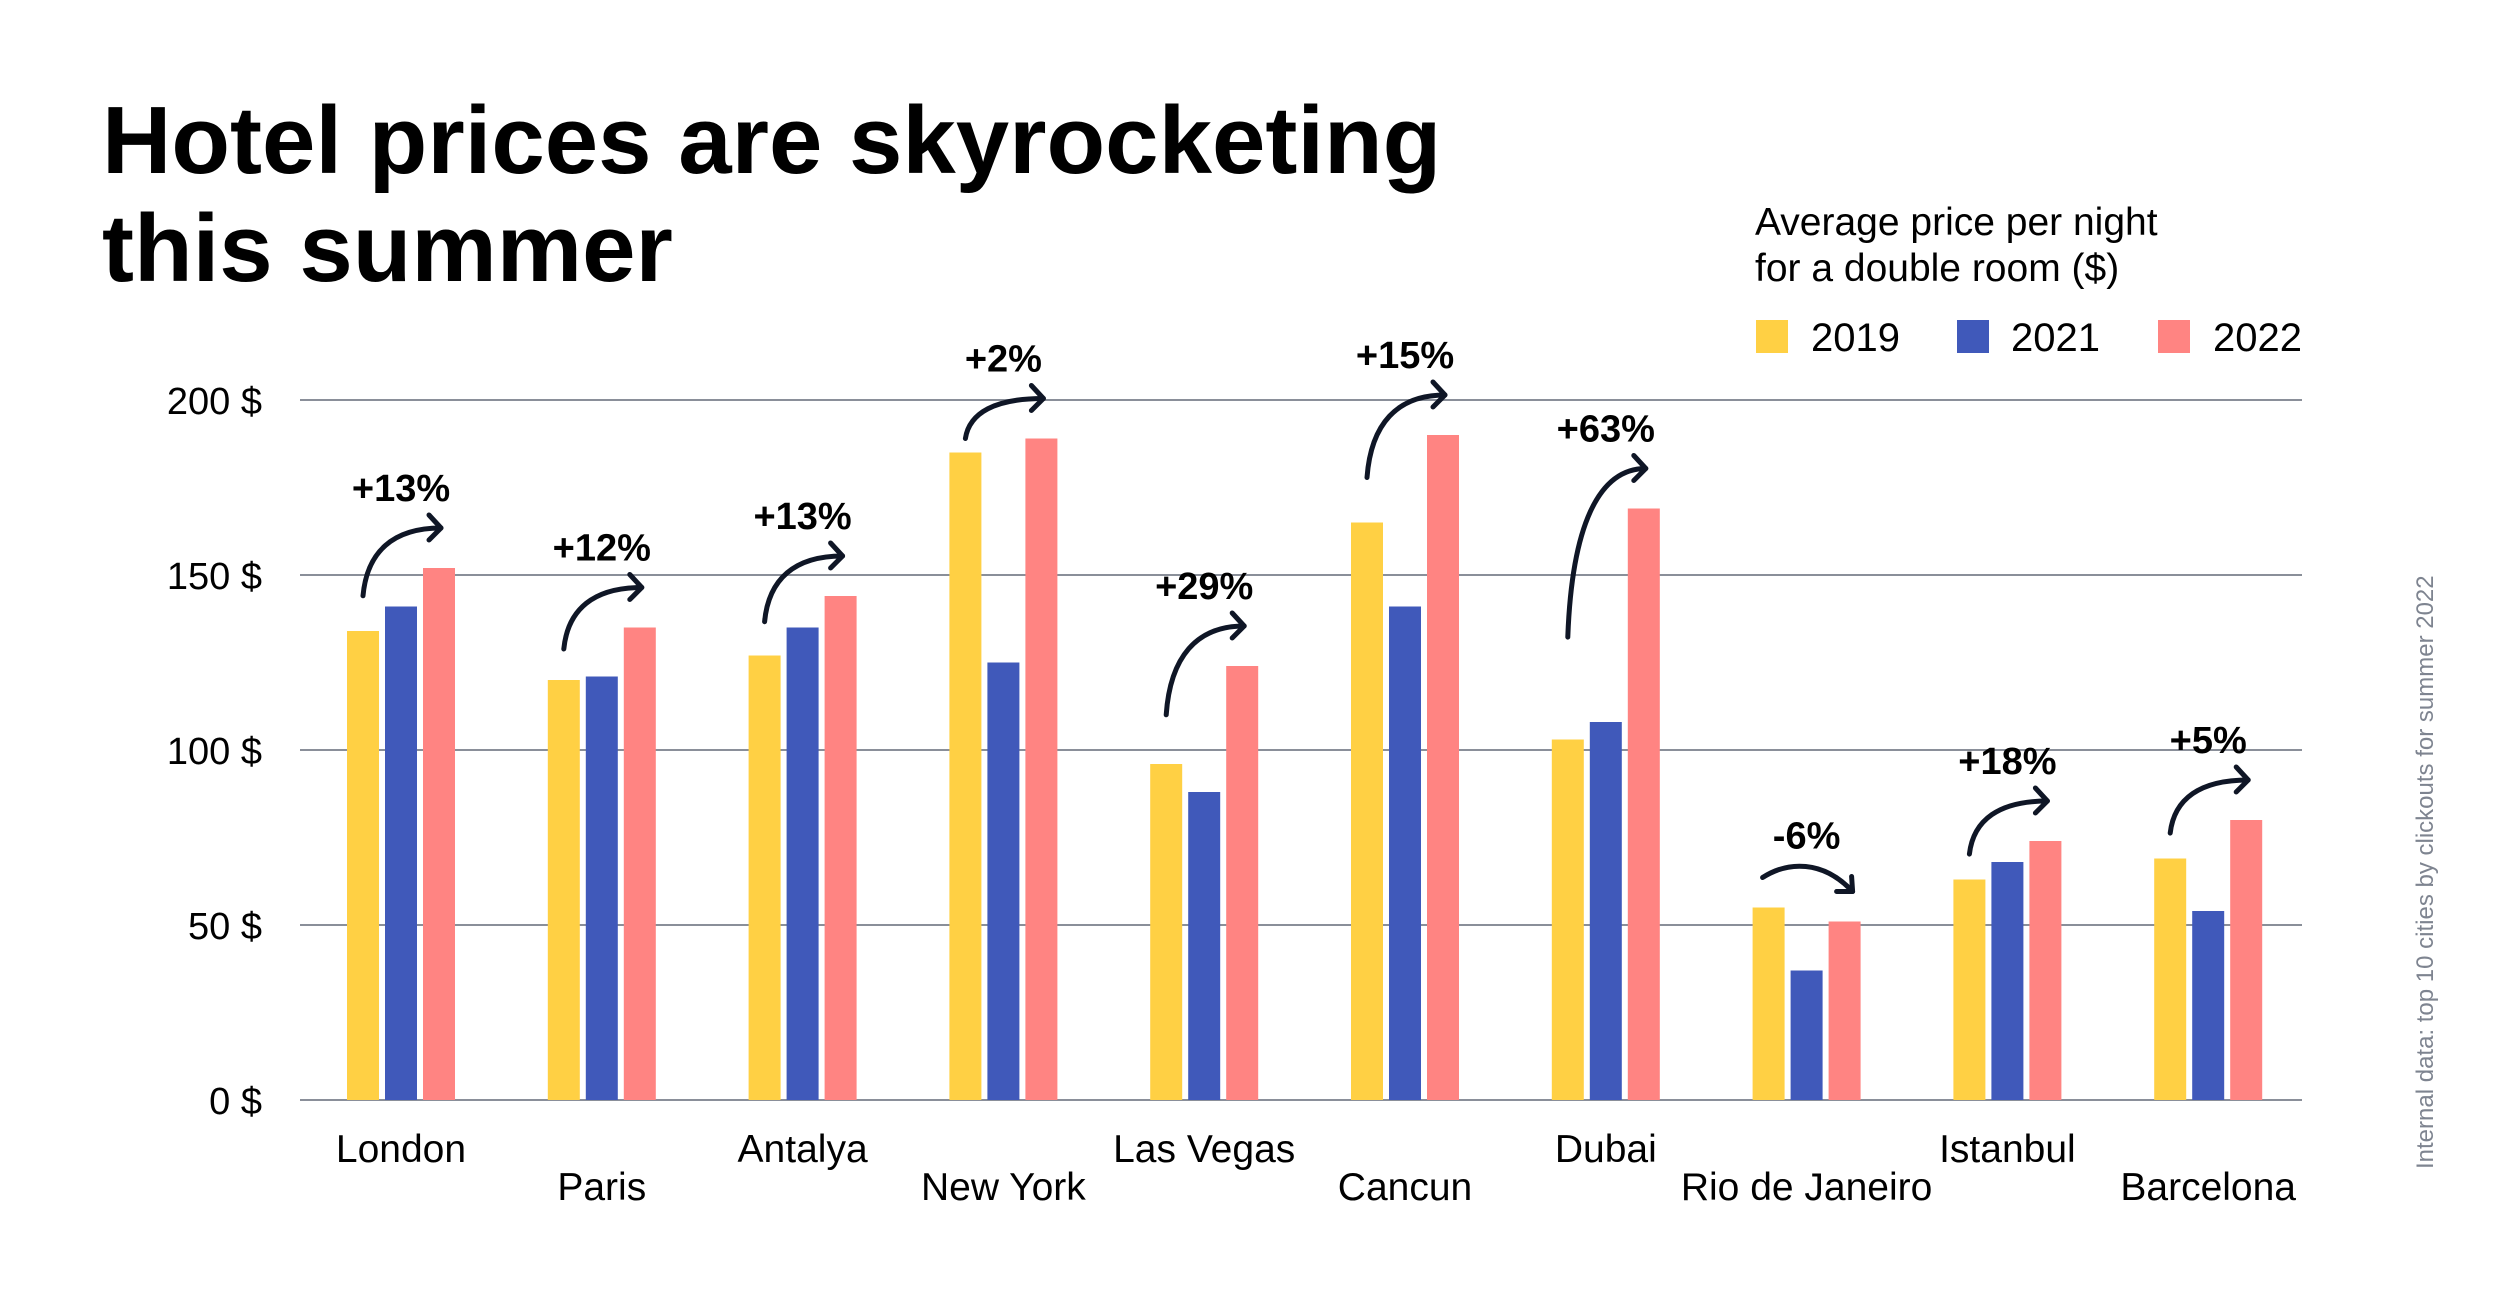 The image size is (2501, 1308). I want to click on bar-group-barcelona, so click(2208, 960).